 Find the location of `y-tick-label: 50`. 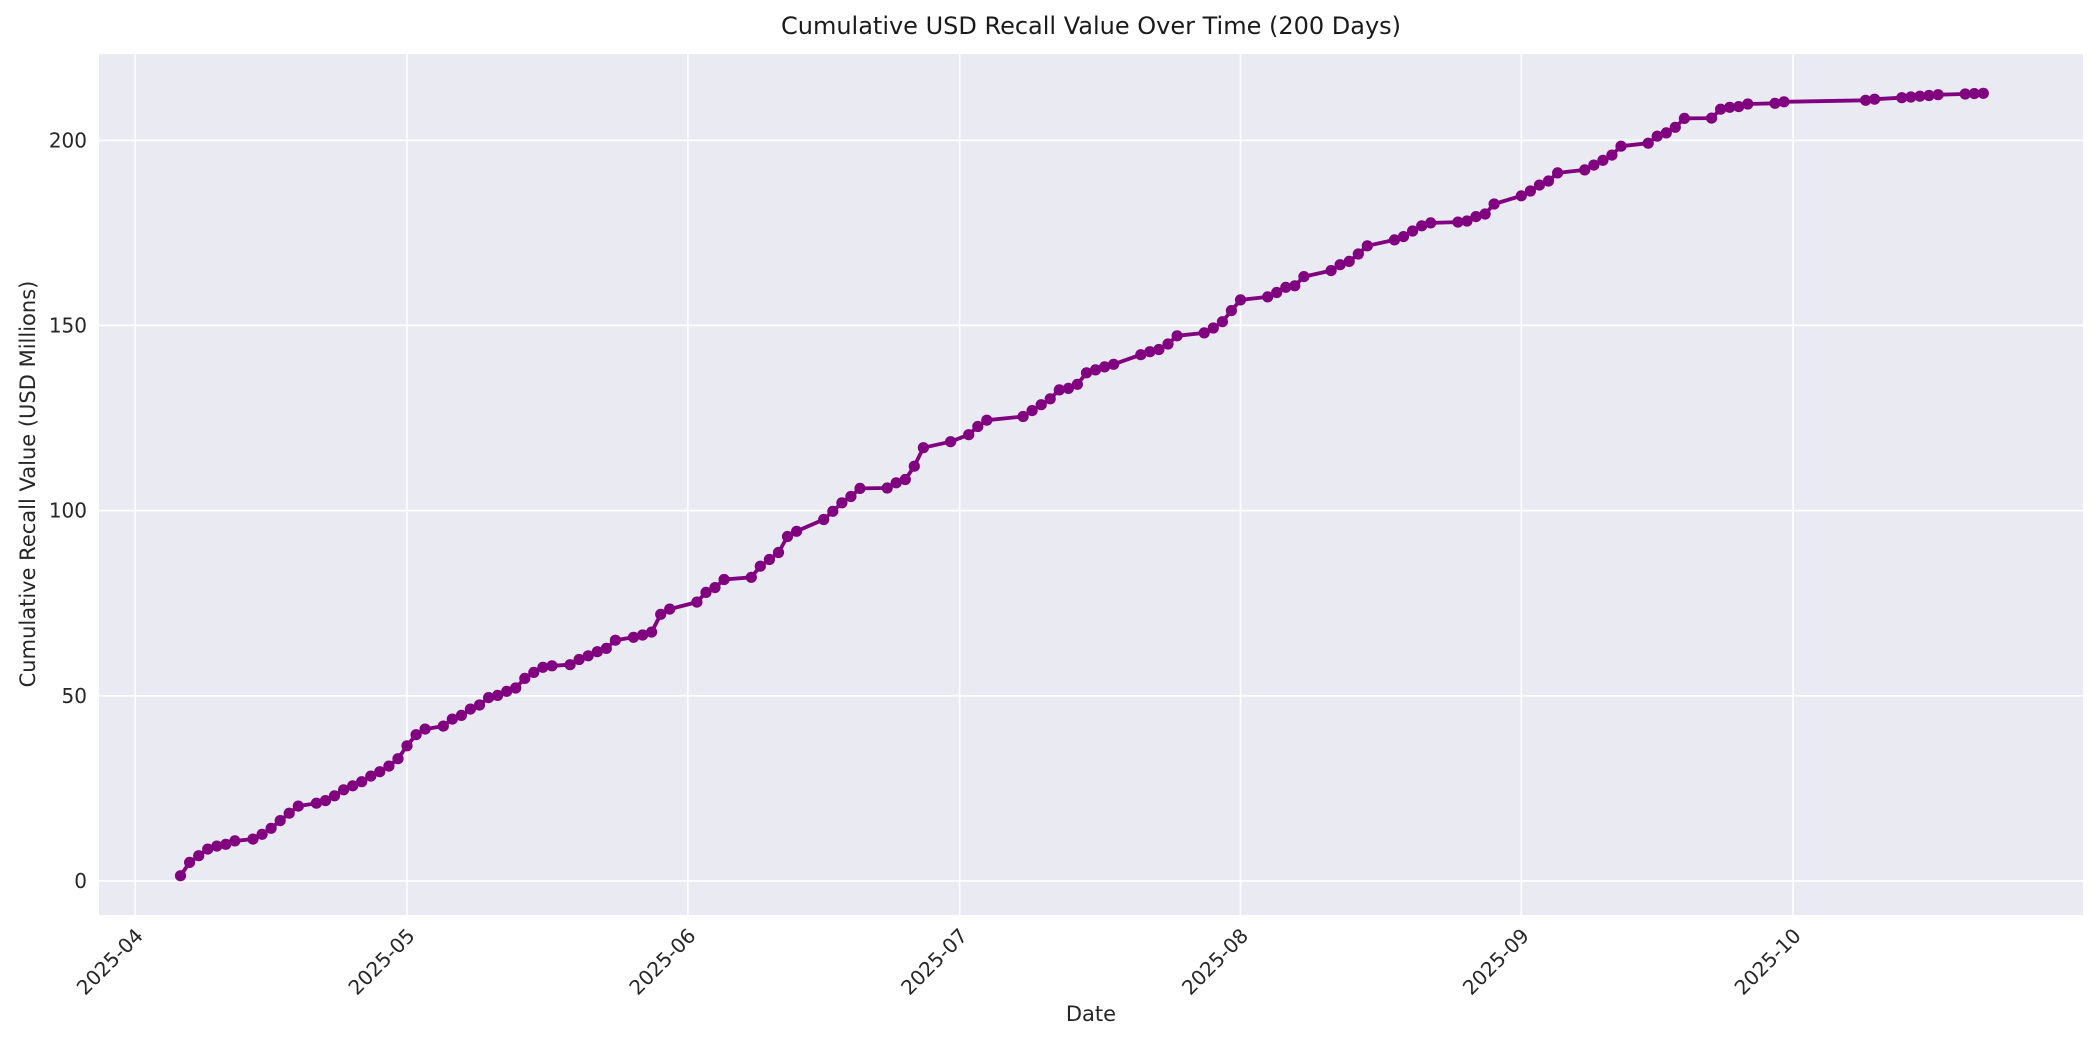

y-tick-label: 50 is located at coordinates (74, 696).